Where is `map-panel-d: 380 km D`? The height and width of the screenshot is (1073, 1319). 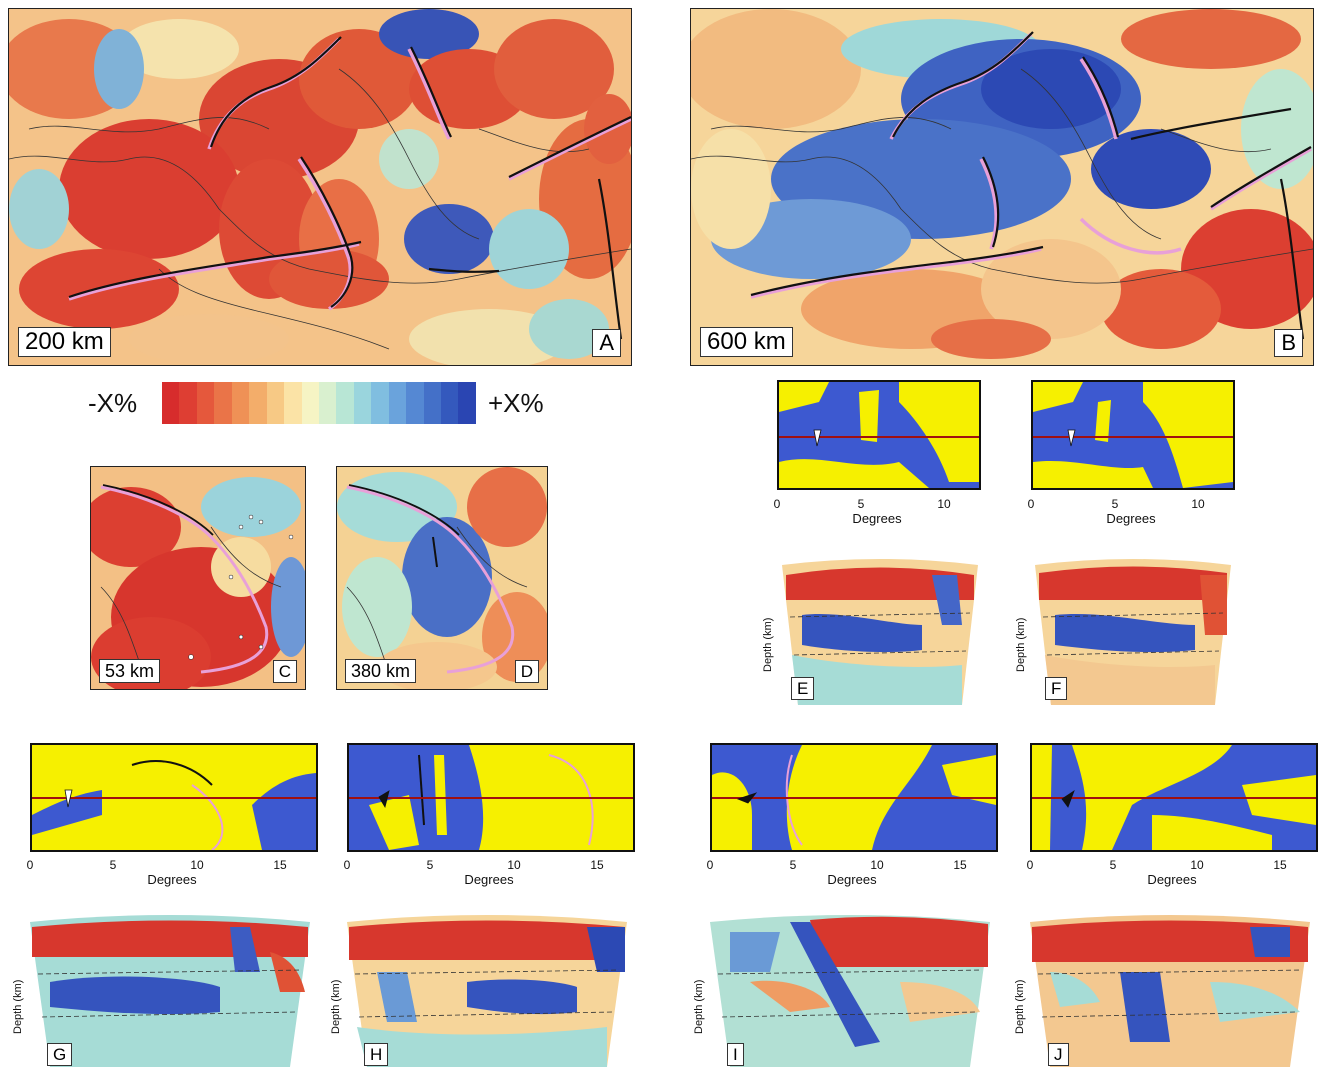 map-panel-d: 380 km D is located at coordinates (442, 578).